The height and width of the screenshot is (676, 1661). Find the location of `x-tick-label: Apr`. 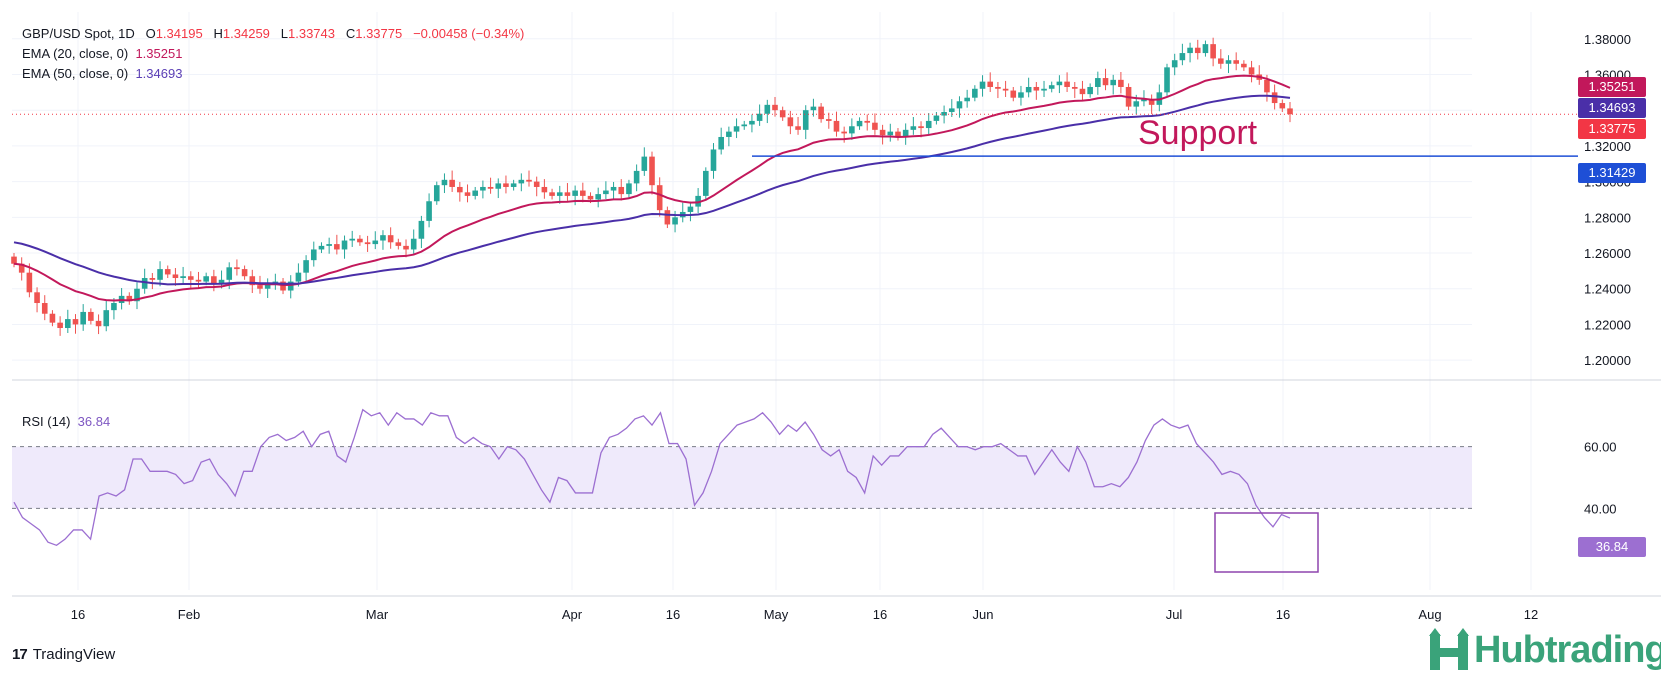

x-tick-label: Apr is located at coordinates (572, 614).